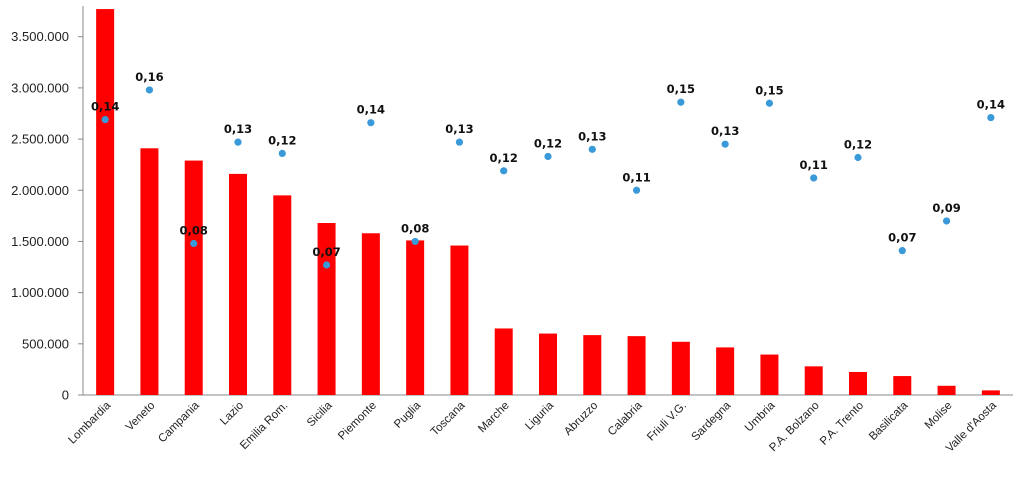  I want to click on x-tick-label: Basilicata, so click(889, 421).